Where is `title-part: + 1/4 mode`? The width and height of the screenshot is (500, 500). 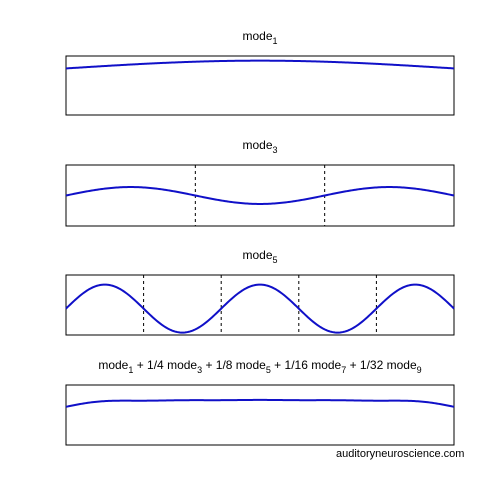 title-part: + 1/4 mode is located at coordinates (165, 365).